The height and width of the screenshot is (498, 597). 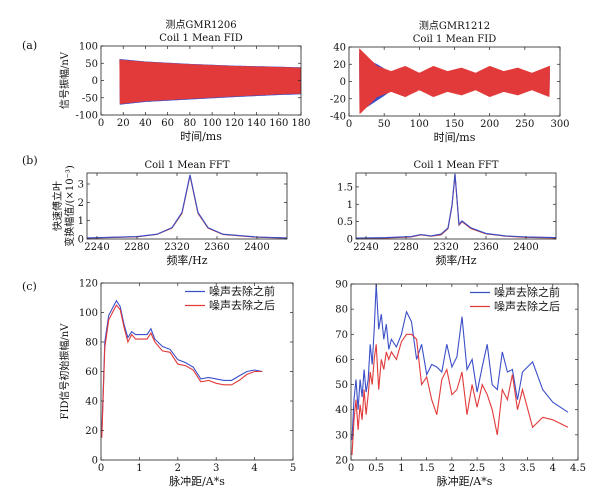 What do you see at coordinates (167, 123) in the screenshot?
I see `x-tick-label: 60` at bounding box center [167, 123].